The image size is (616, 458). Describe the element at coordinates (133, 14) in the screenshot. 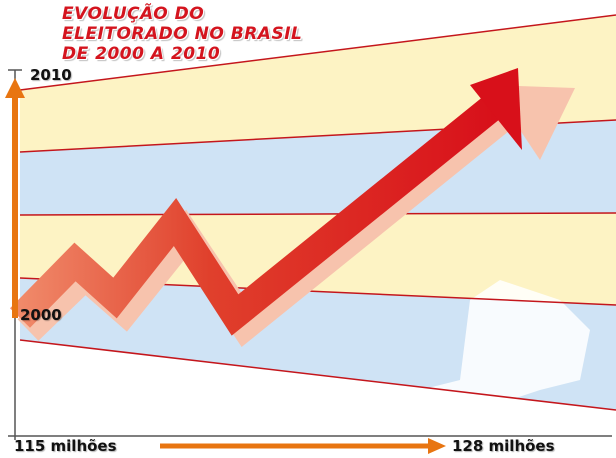

I see `title-line: EVOLUÇÃO DO` at that location.